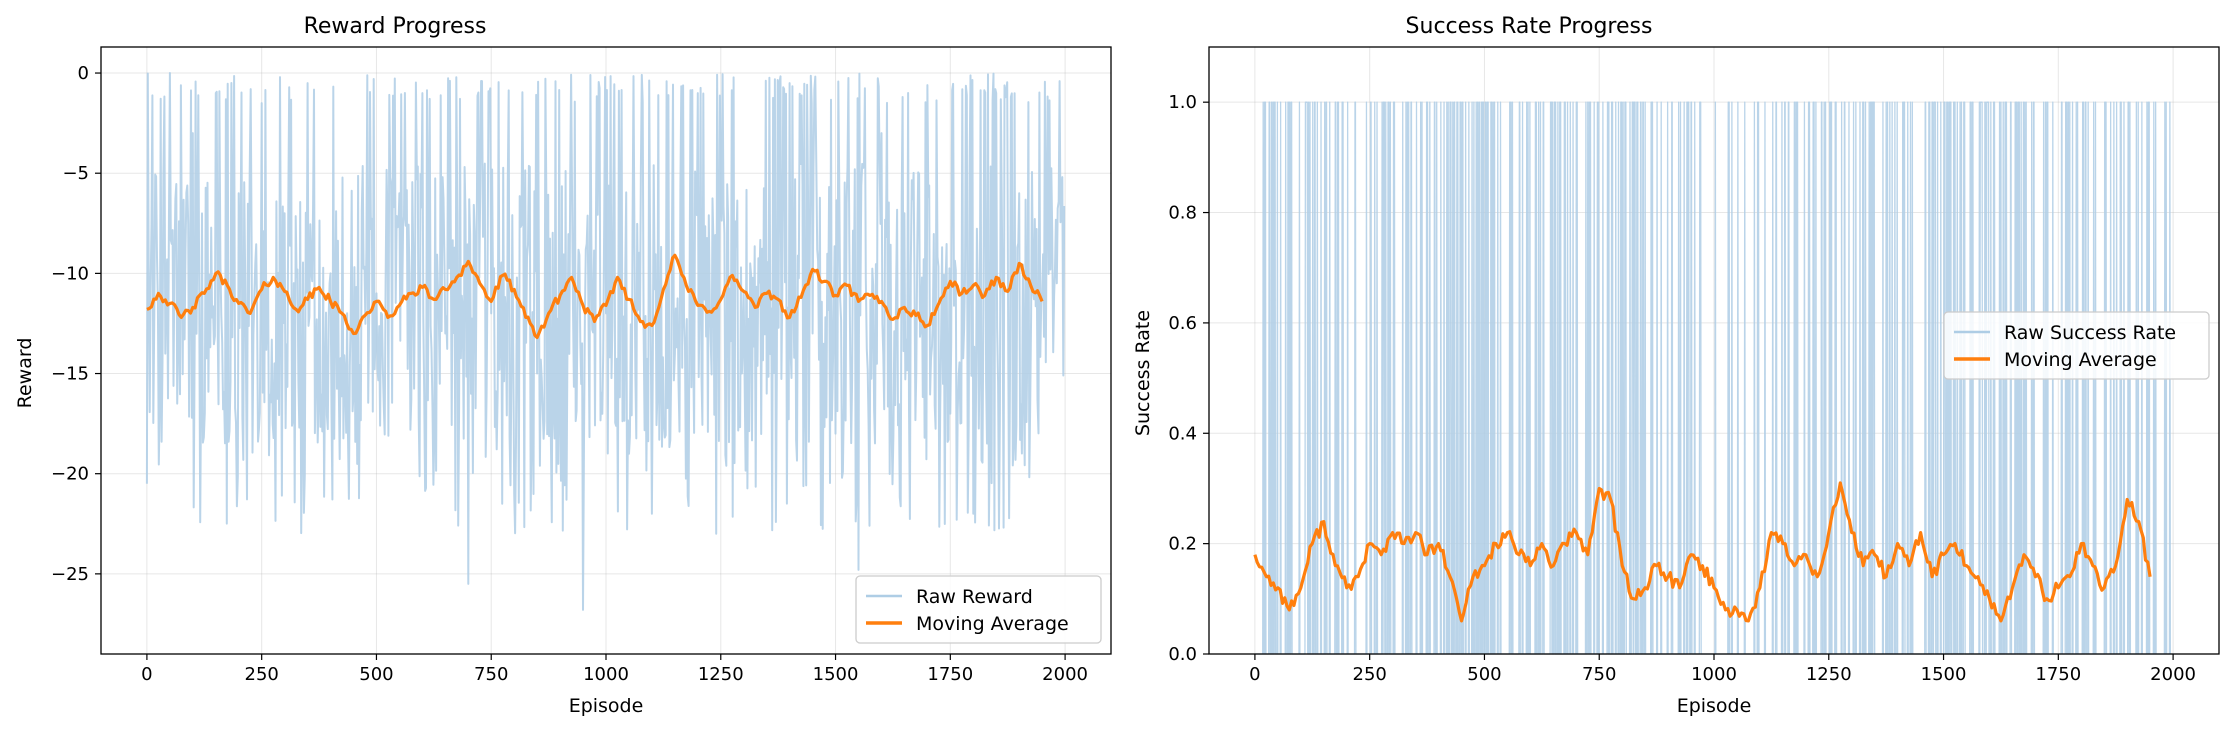 This screenshot has width=2234, height=732. What do you see at coordinates (1182, 102) in the screenshot?
I see `y-tick-label: 1.0` at bounding box center [1182, 102].